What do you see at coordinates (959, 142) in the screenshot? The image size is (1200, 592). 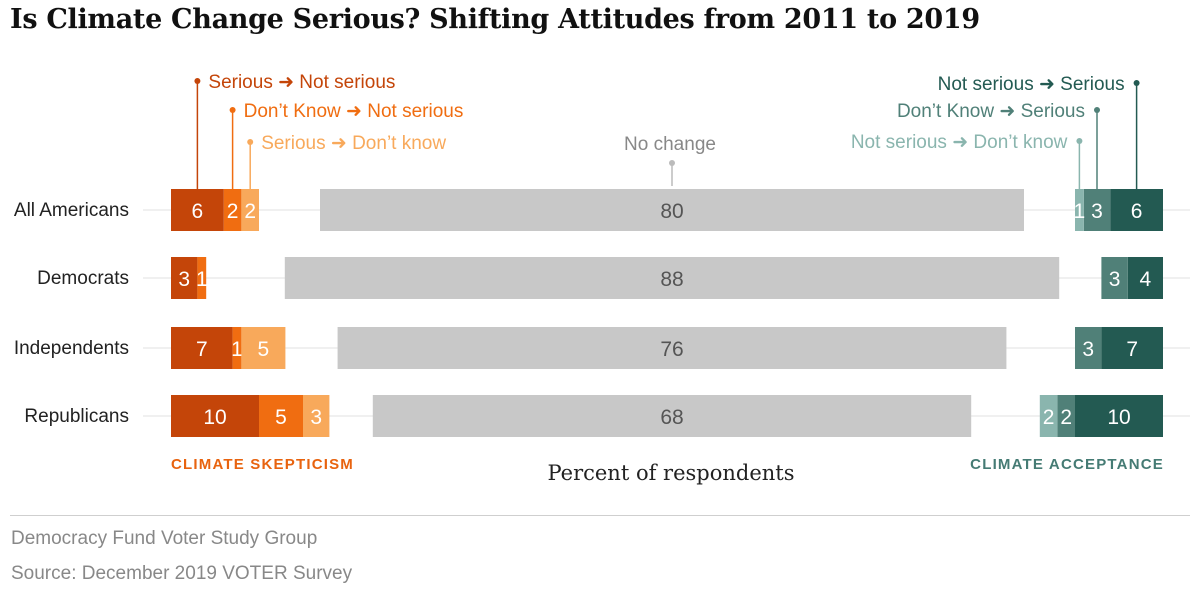 I see `legend-label: Not serious ➜ Don’t know` at bounding box center [959, 142].